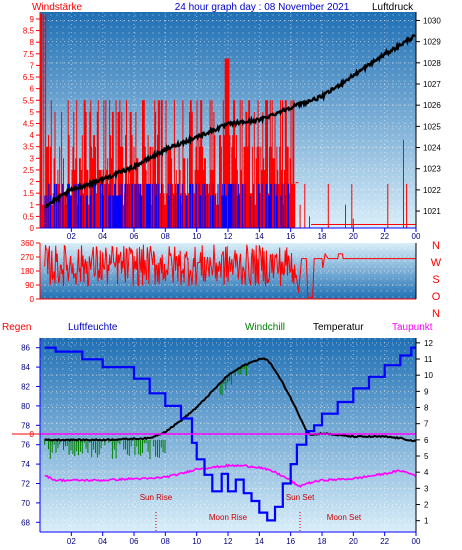 The height and width of the screenshot is (550, 462). Describe the element at coordinates (426, 408) in the screenshot. I see `temperature-tick-label: 8` at that location.